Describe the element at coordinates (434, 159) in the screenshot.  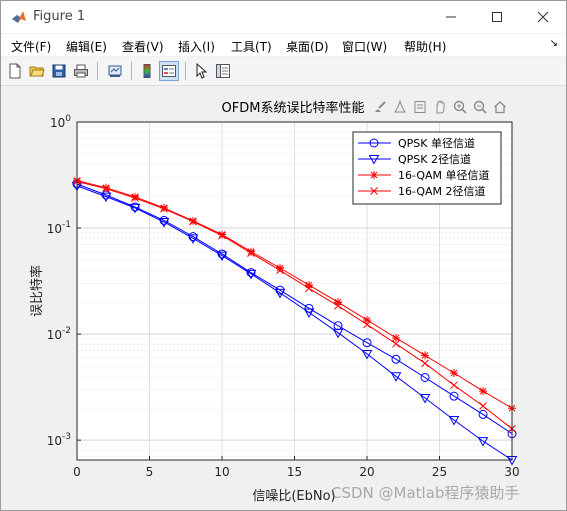
I see `legend-label: QPSK 2径信道` at that location.